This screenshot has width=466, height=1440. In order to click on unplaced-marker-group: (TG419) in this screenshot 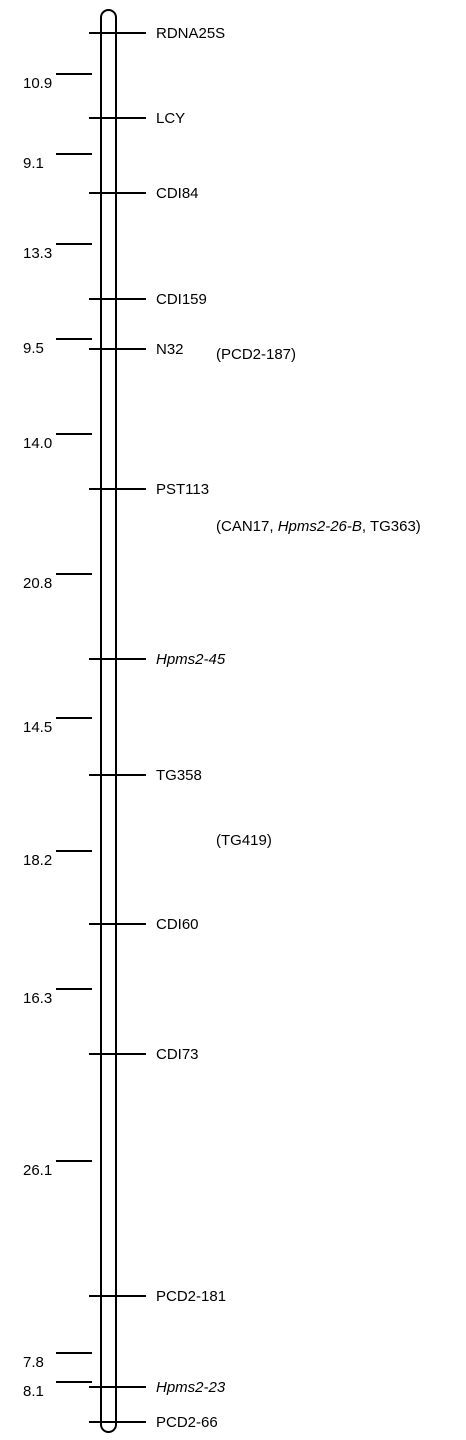, I will do `click(244, 840)`.